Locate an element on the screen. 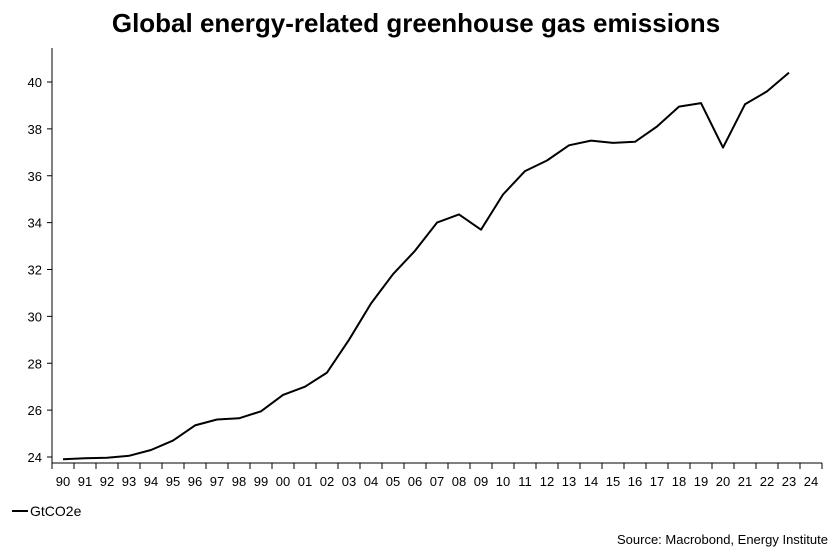  x-tick-label: 05 is located at coordinates (393, 481).